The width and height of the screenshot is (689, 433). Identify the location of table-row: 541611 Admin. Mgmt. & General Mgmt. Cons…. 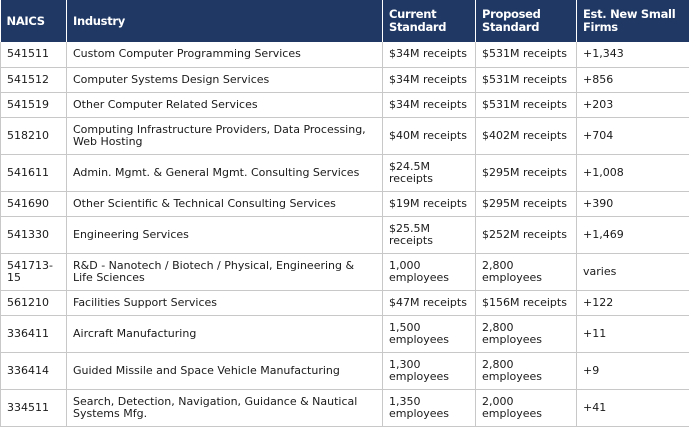
(344, 173).